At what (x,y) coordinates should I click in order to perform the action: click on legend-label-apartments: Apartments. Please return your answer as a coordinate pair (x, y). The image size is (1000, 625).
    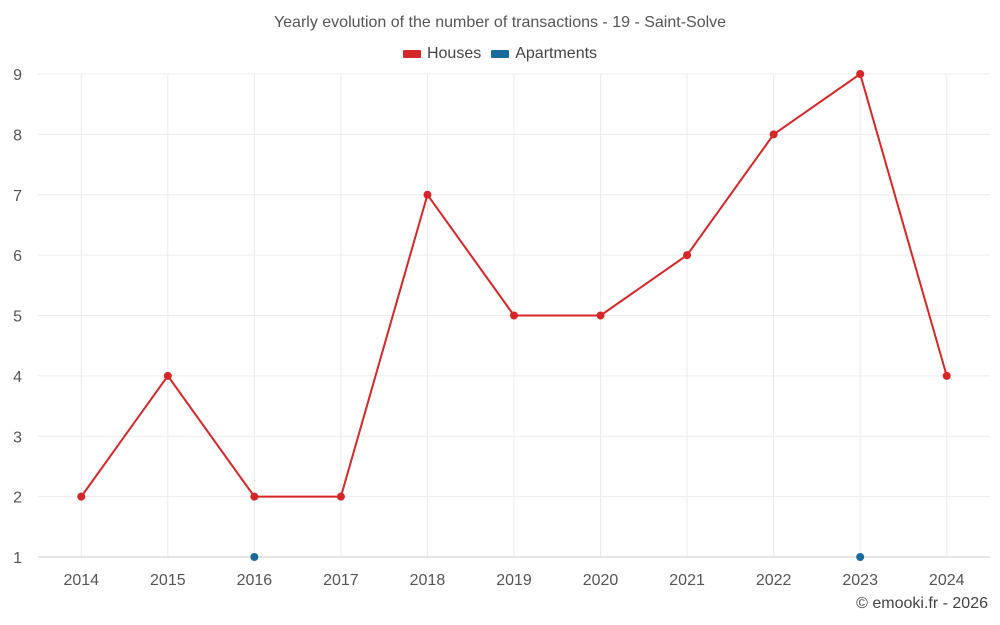
    Looking at the image, I should click on (556, 53).